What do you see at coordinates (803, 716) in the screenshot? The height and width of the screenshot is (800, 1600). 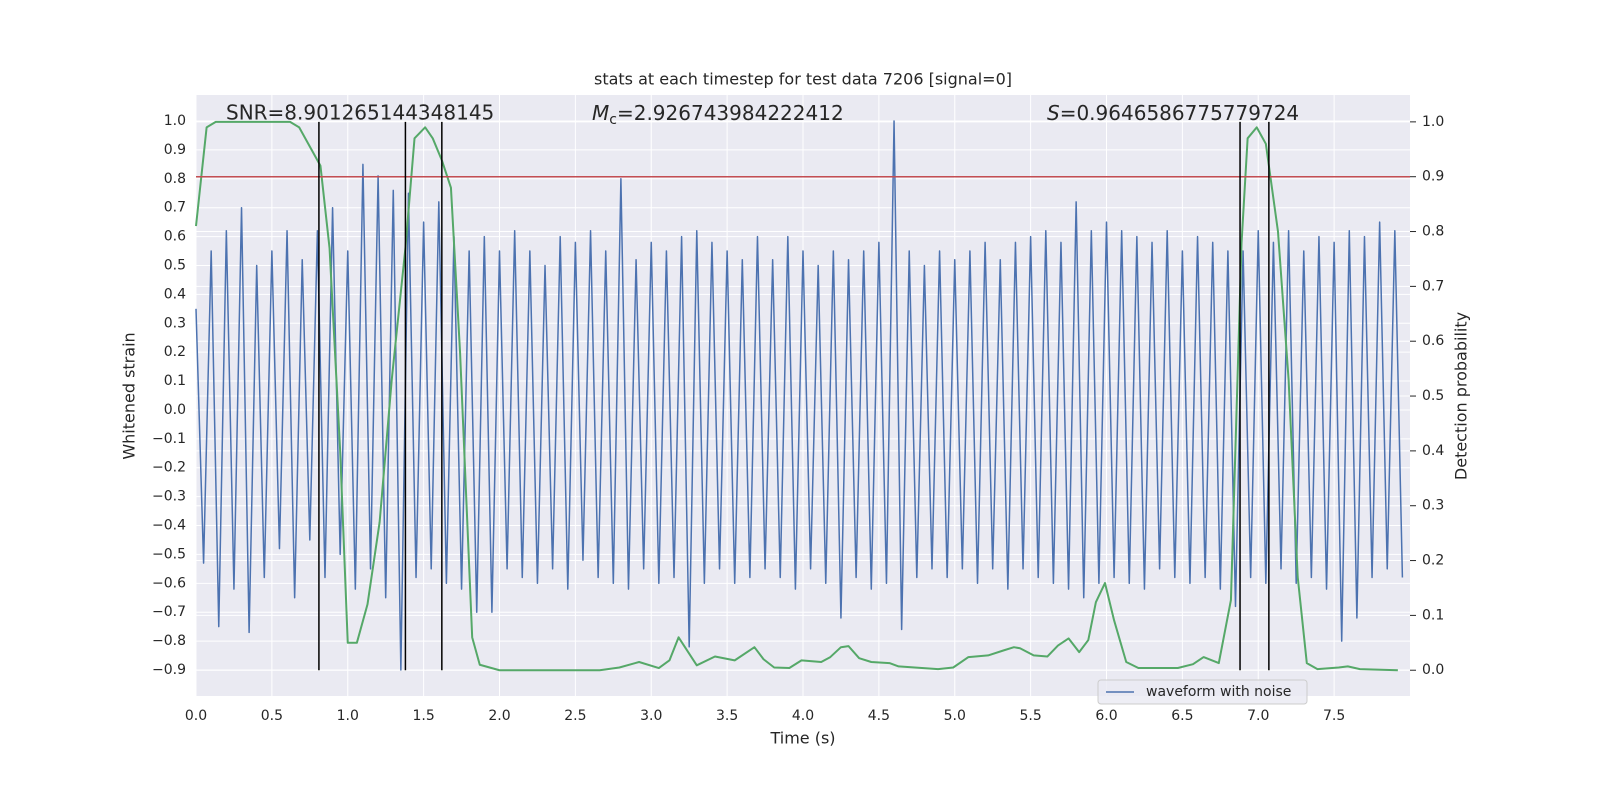 I see `x-tick-label: 4.0` at bounding box center [803, 716].